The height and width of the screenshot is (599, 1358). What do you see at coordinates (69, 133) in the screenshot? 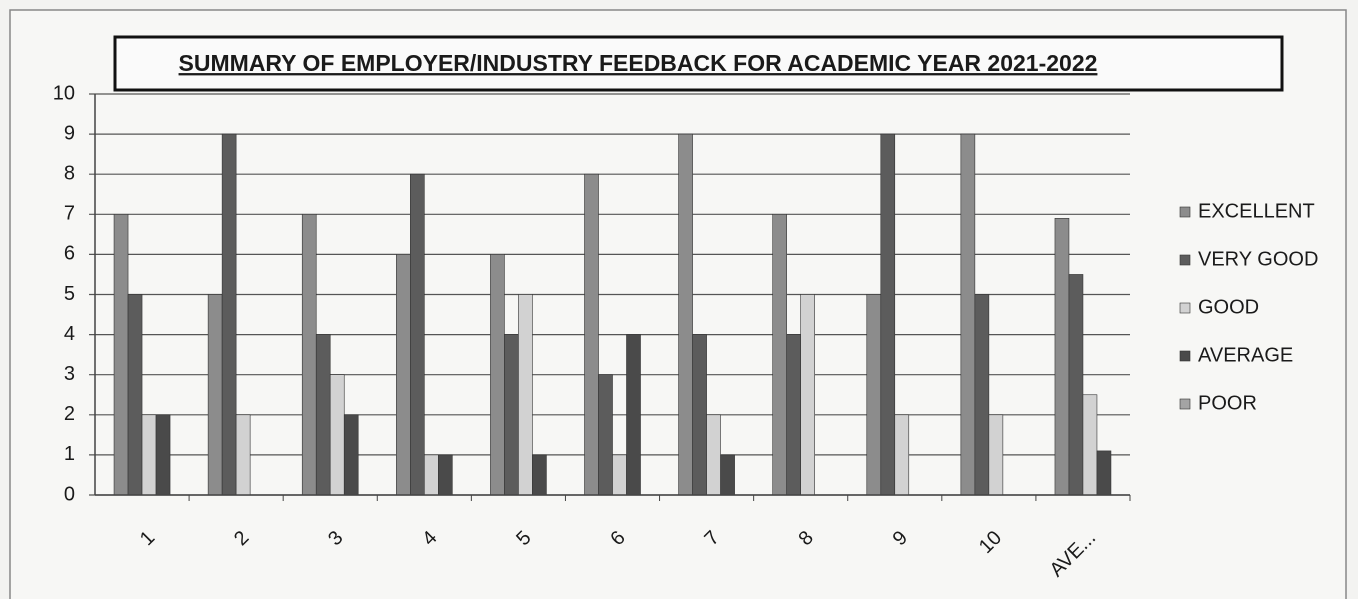
I see `y-tick-label: 9` at bounding box center [69, 133].